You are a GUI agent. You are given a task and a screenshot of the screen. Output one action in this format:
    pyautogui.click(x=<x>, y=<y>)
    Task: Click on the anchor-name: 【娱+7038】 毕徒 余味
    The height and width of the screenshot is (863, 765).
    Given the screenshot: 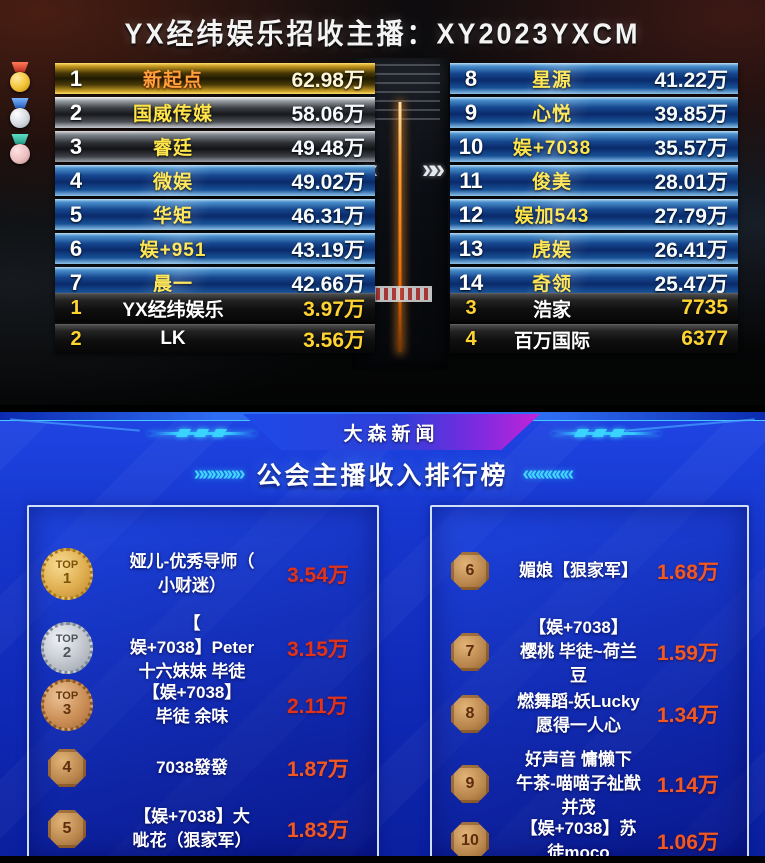 What is the action you would take?
    pyautogui.click(x=192, y=704)
    